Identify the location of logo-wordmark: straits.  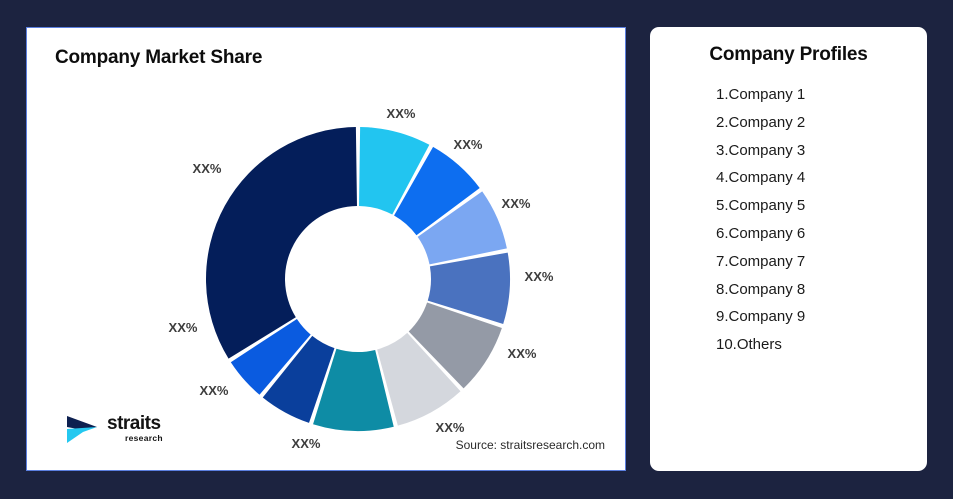
(134, 423).